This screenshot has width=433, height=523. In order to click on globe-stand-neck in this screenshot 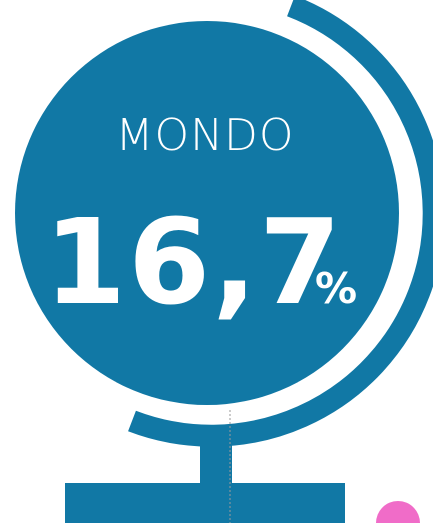, I will do `click(216, 459)`.